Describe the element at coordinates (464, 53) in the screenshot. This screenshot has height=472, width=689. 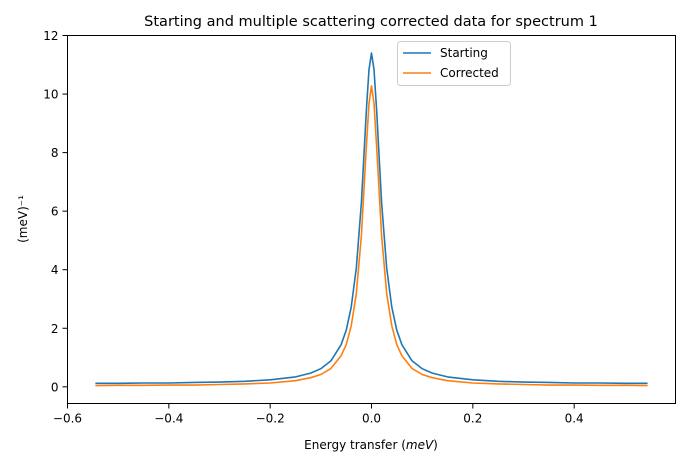
I see `legend-label-starting: Starting` at that location.